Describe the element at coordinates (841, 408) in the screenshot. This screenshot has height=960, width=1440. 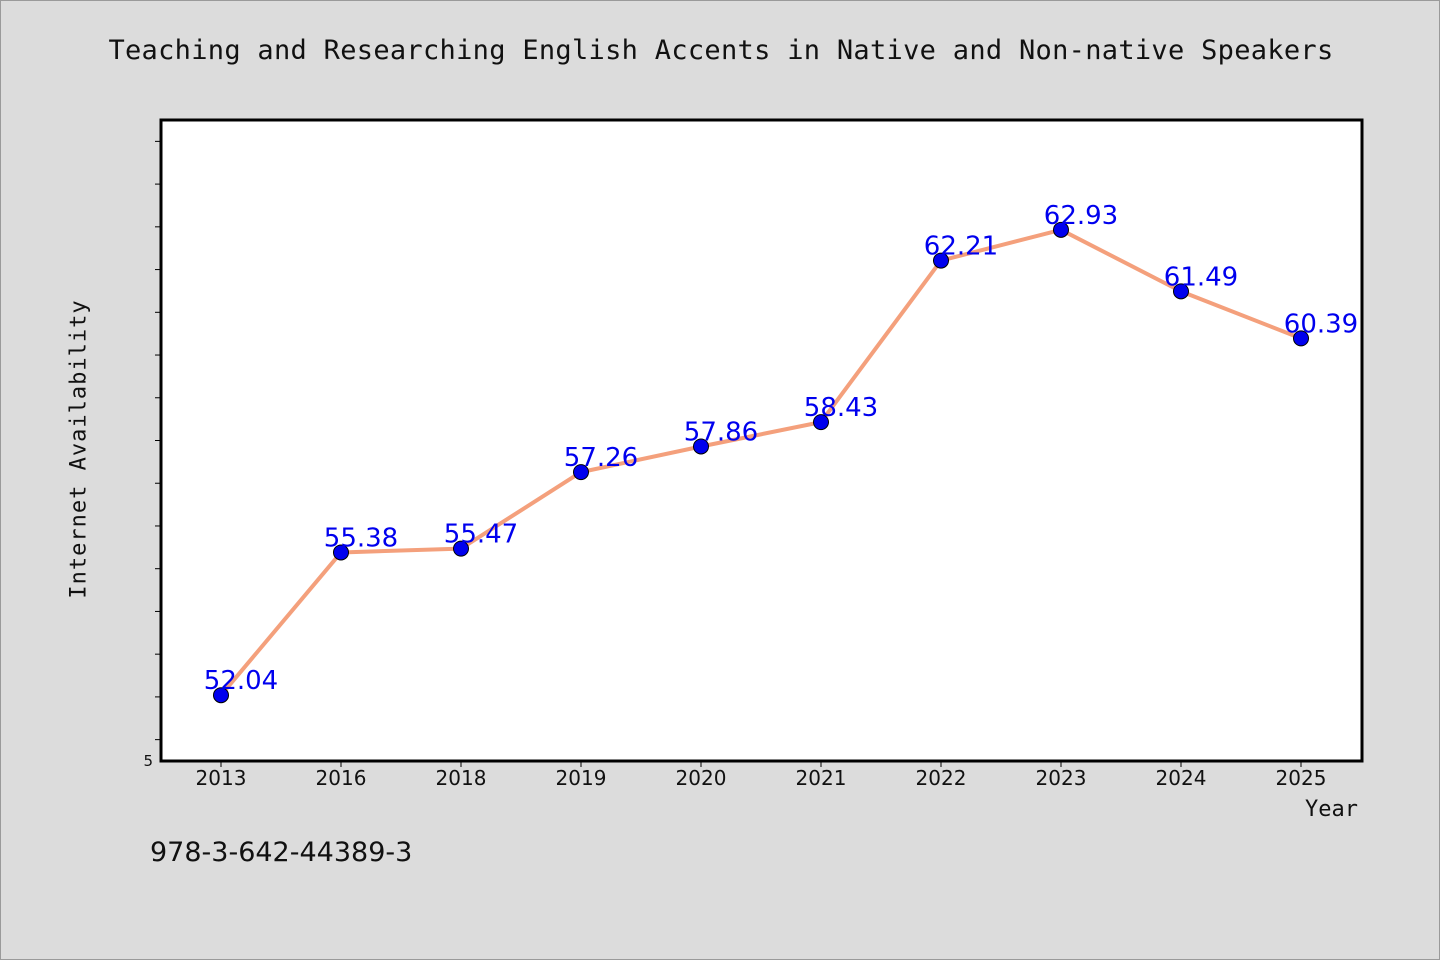
I see `data-label: 58.43` at that location.